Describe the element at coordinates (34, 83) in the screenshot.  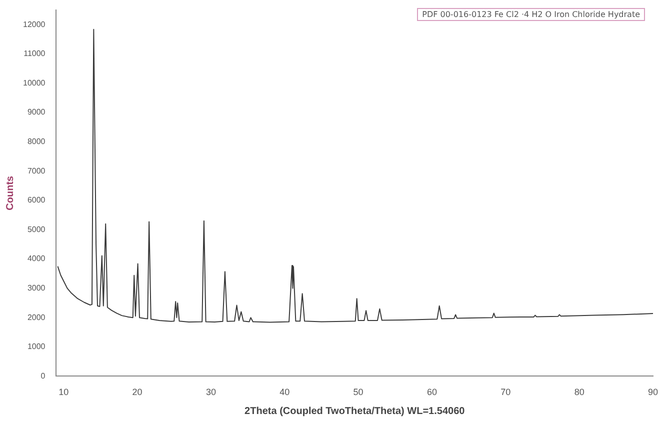
I see `y-tick-label: 10000` at that location.